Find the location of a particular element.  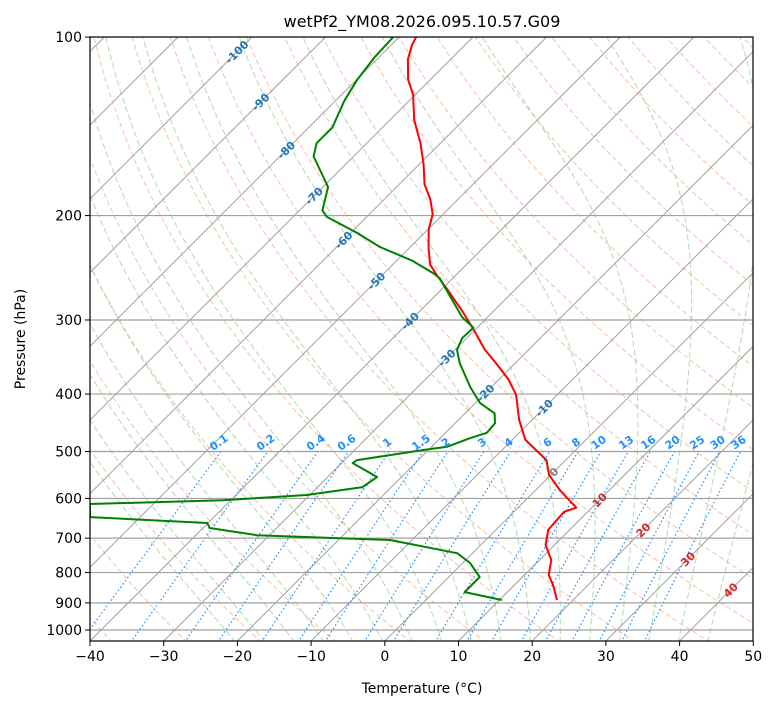

mixing-ratio-label: 0.2 is located at coordinates (265, 443).